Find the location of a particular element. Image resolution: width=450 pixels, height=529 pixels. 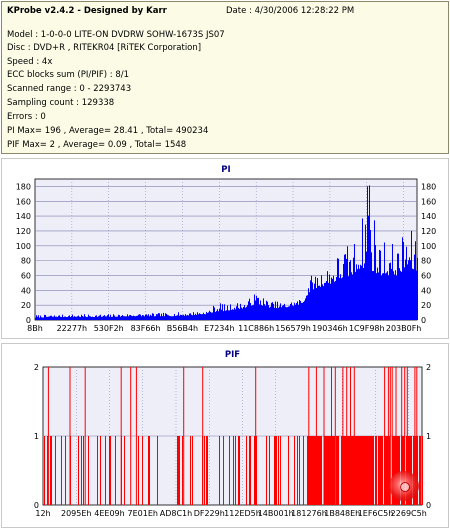

pi-ytick-right: 140 is located at coordinates (428, 216).